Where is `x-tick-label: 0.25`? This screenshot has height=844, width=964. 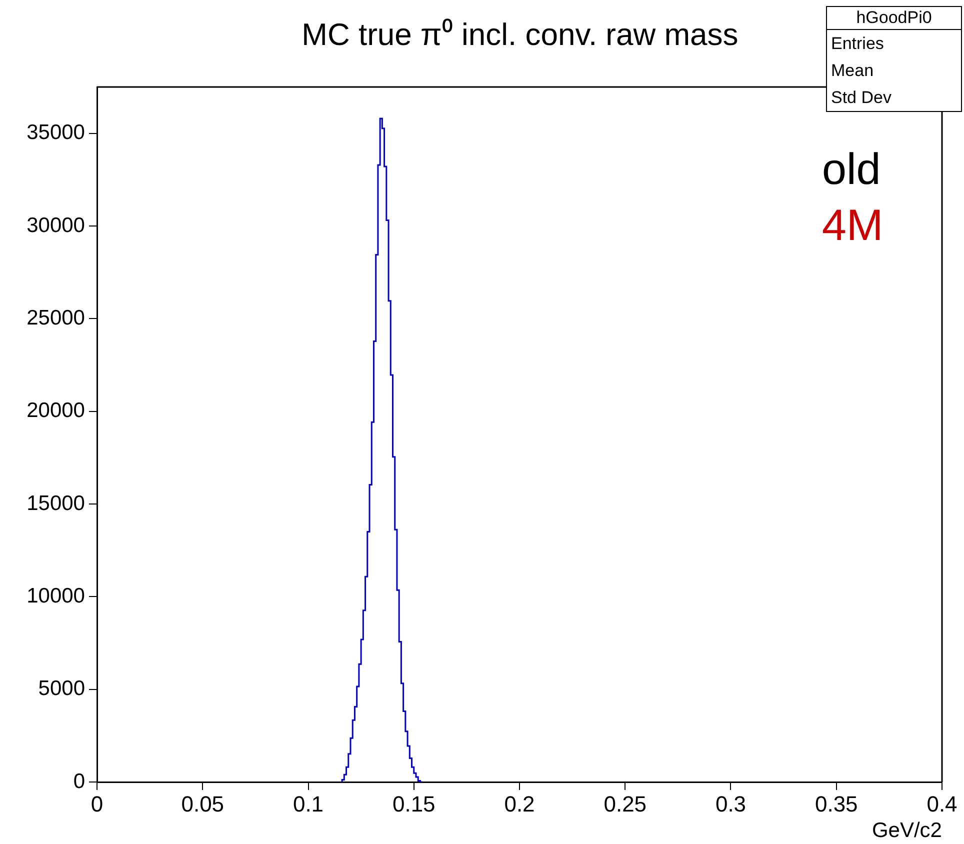
x-tick-label: 0.25 is located at coordinates (625, 803).